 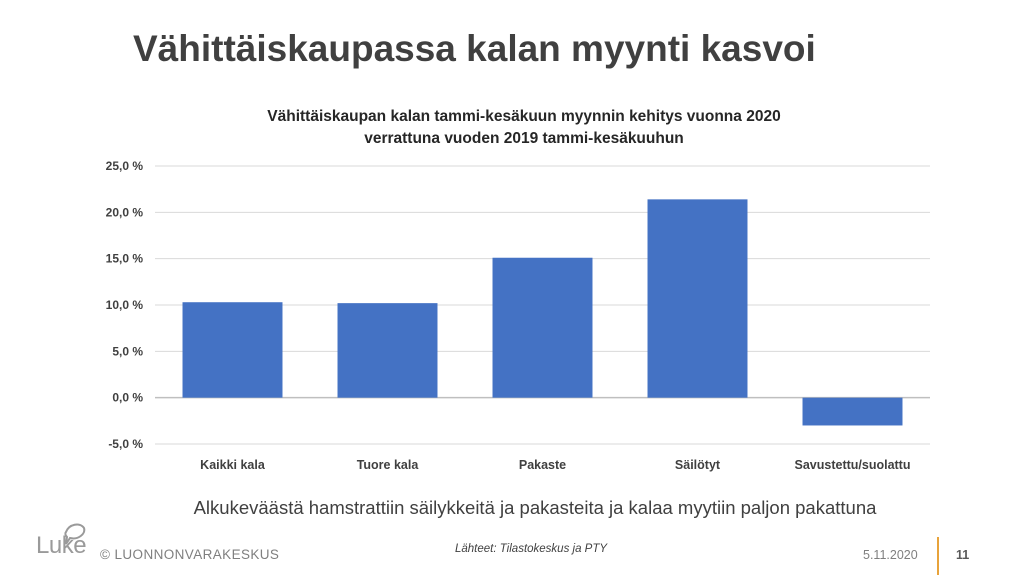 I want to click on x-category-label: Savustettu/suolattu, so click(x=853, y=465).